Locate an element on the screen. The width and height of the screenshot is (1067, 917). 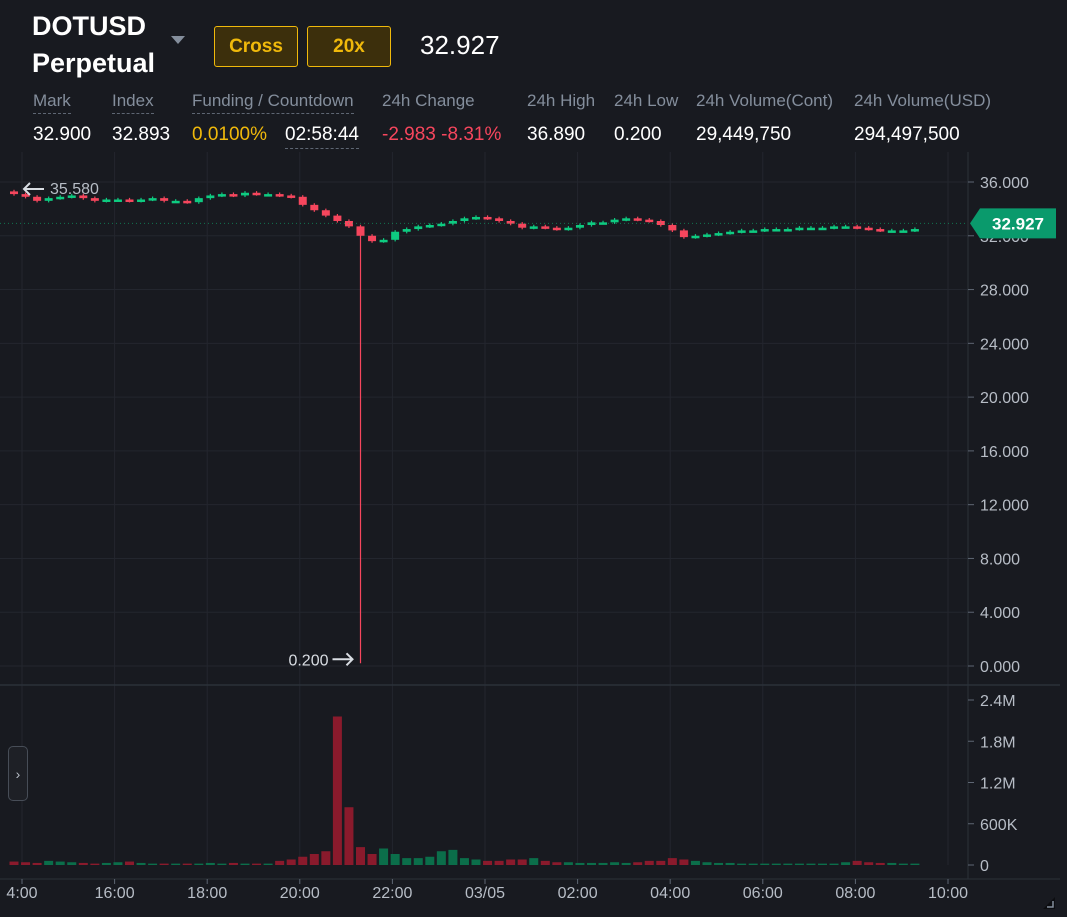
stat-change-label: 24h Change is located at coordinates (428, 100).